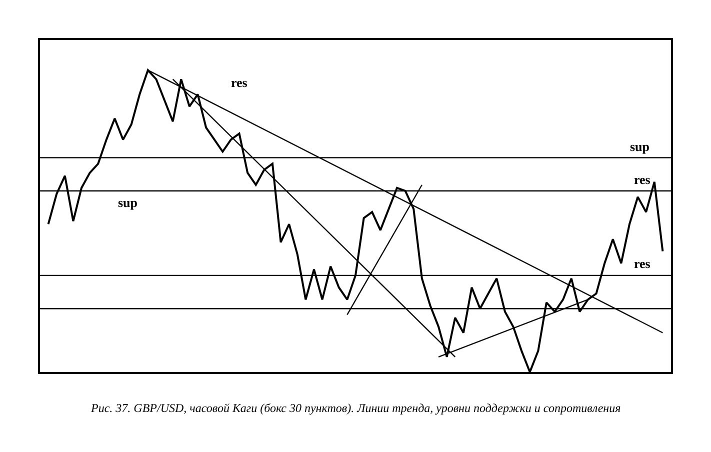 The height and width of the screenshot is (452, 711). Describe the element at coordinates (239, 82) in the screenshot. I see `annotation: res` at that location.